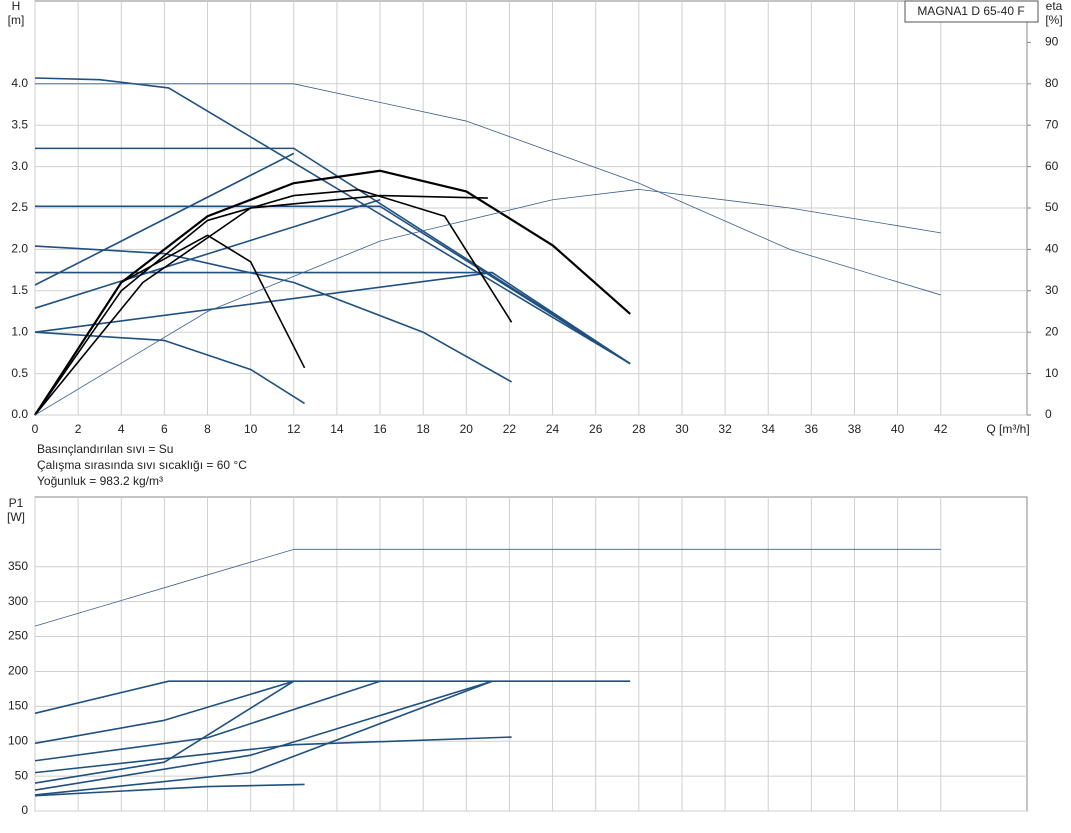 This screenshot has height=833, width=1071. I want to click on x-tick-label: 12, so click(294, 429).